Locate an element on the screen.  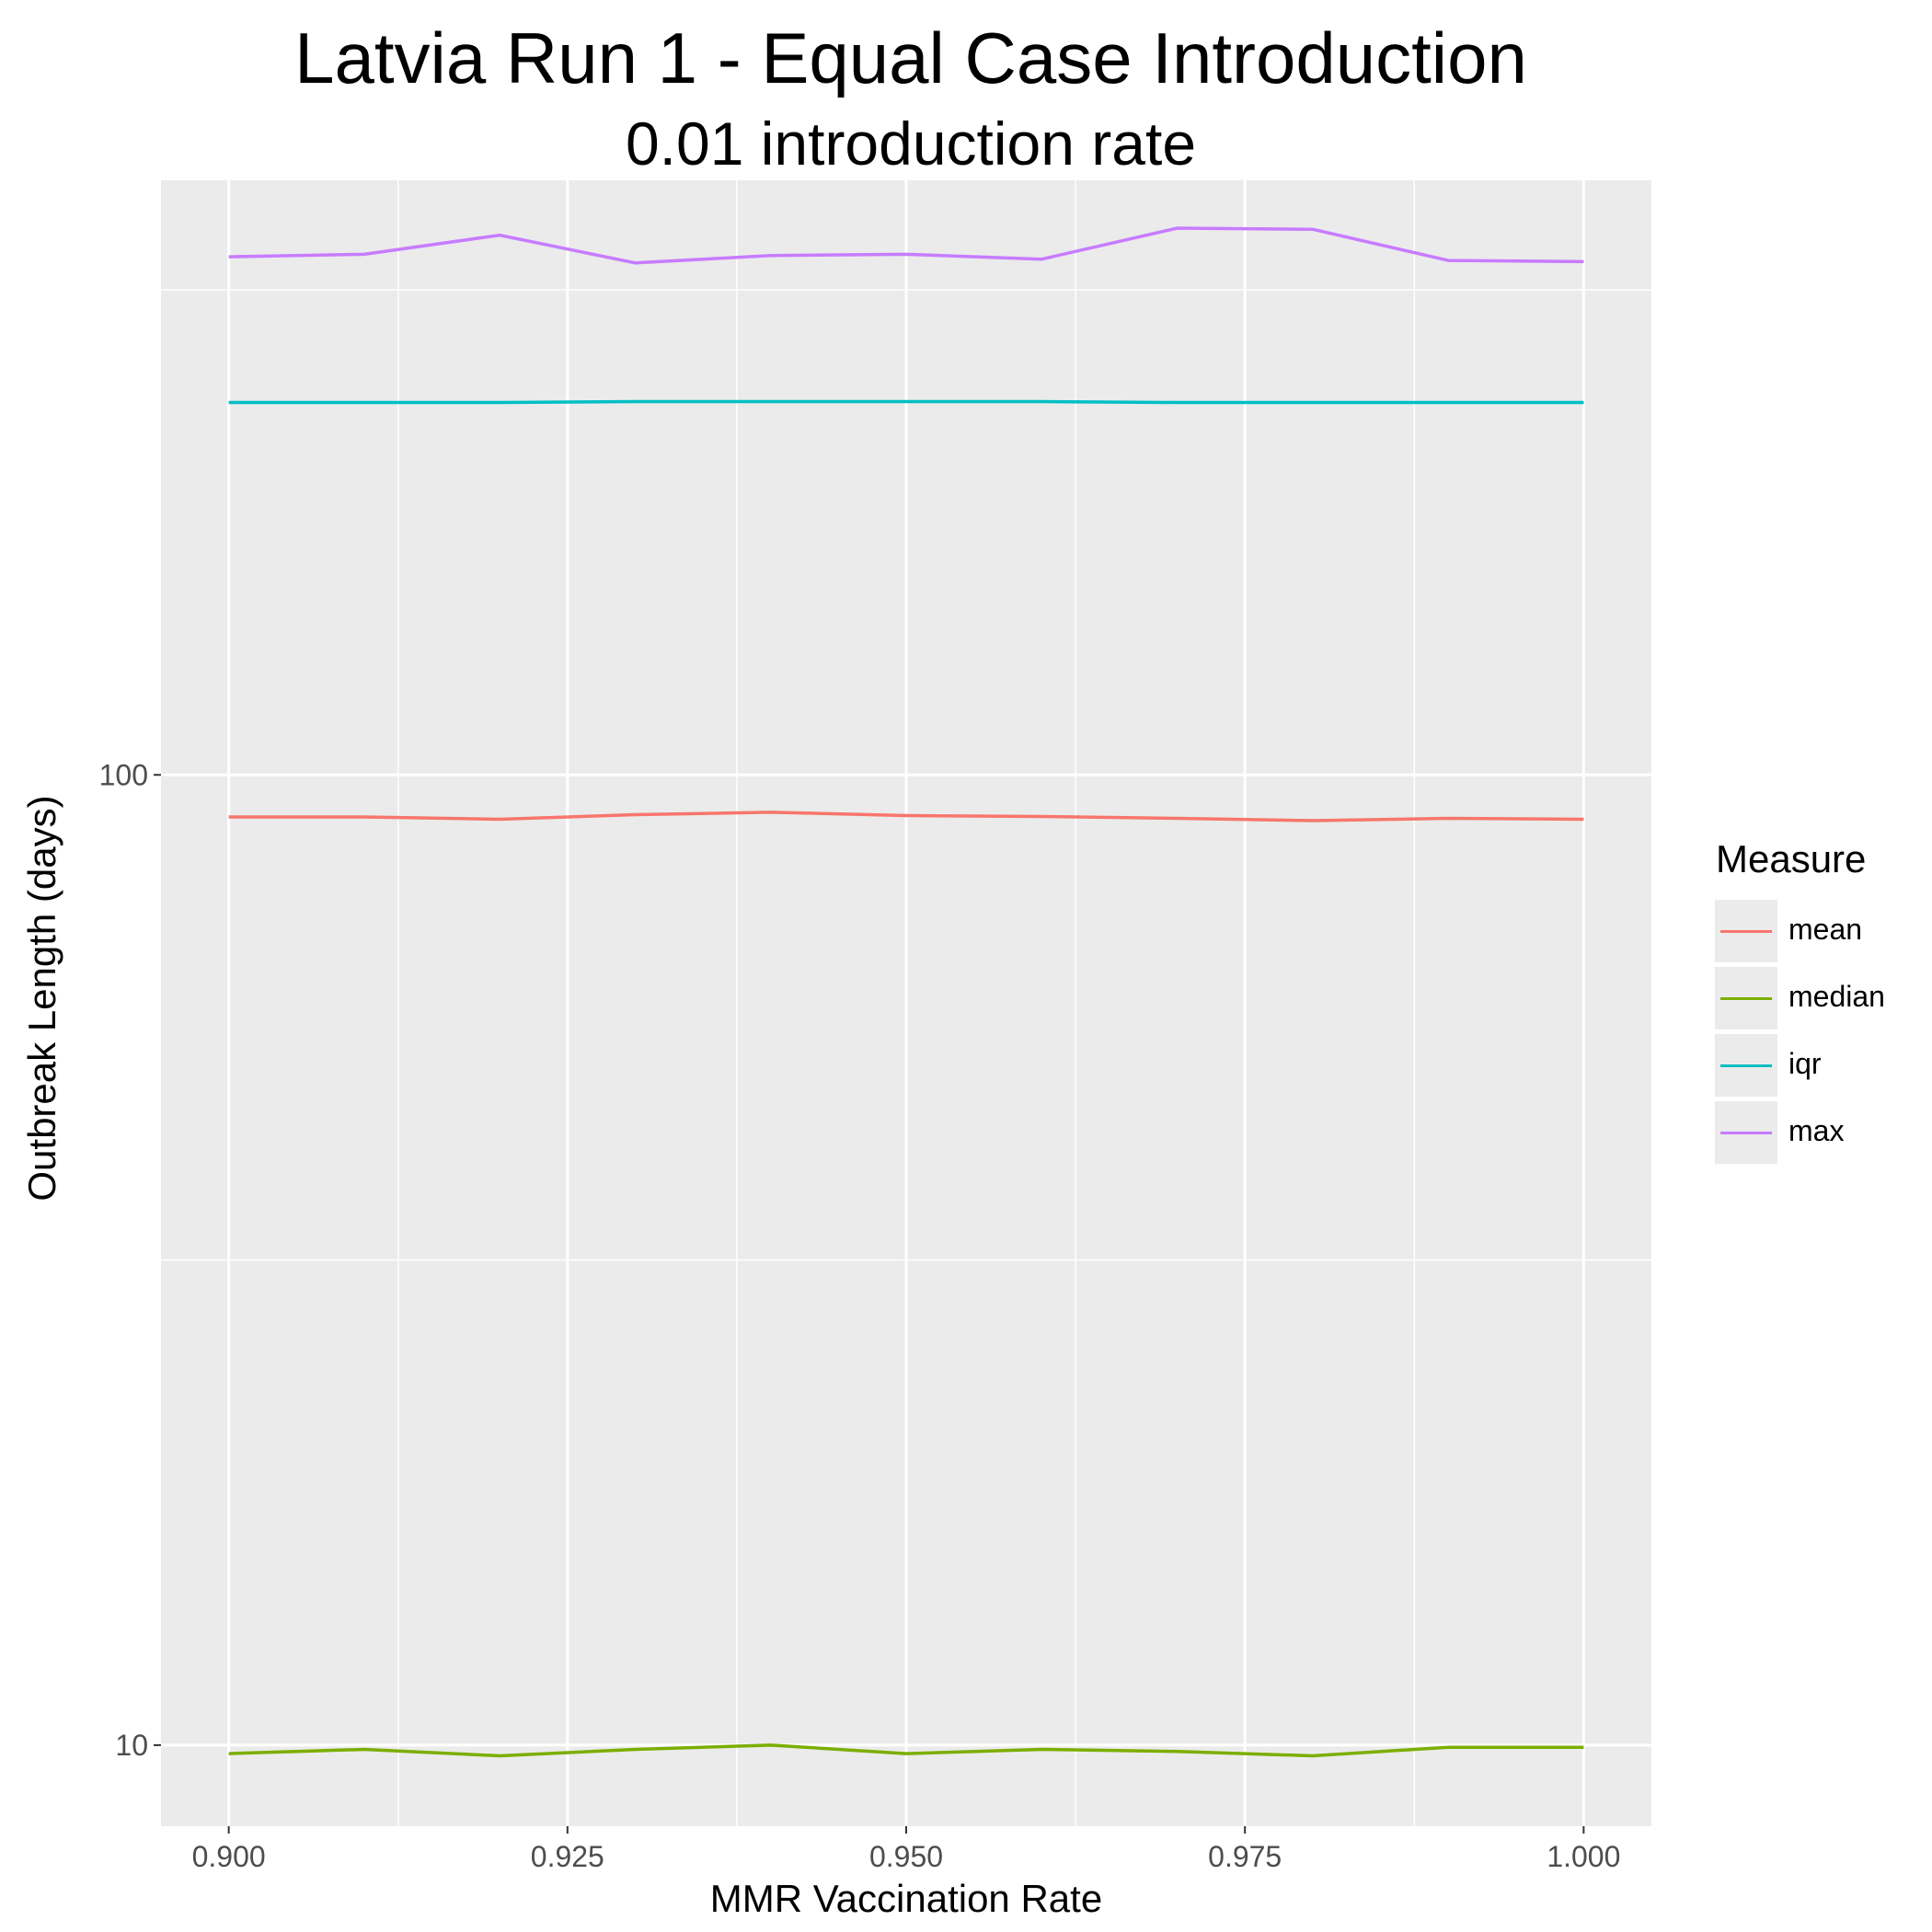
series-line-mean is located at coordinates (906, 816).